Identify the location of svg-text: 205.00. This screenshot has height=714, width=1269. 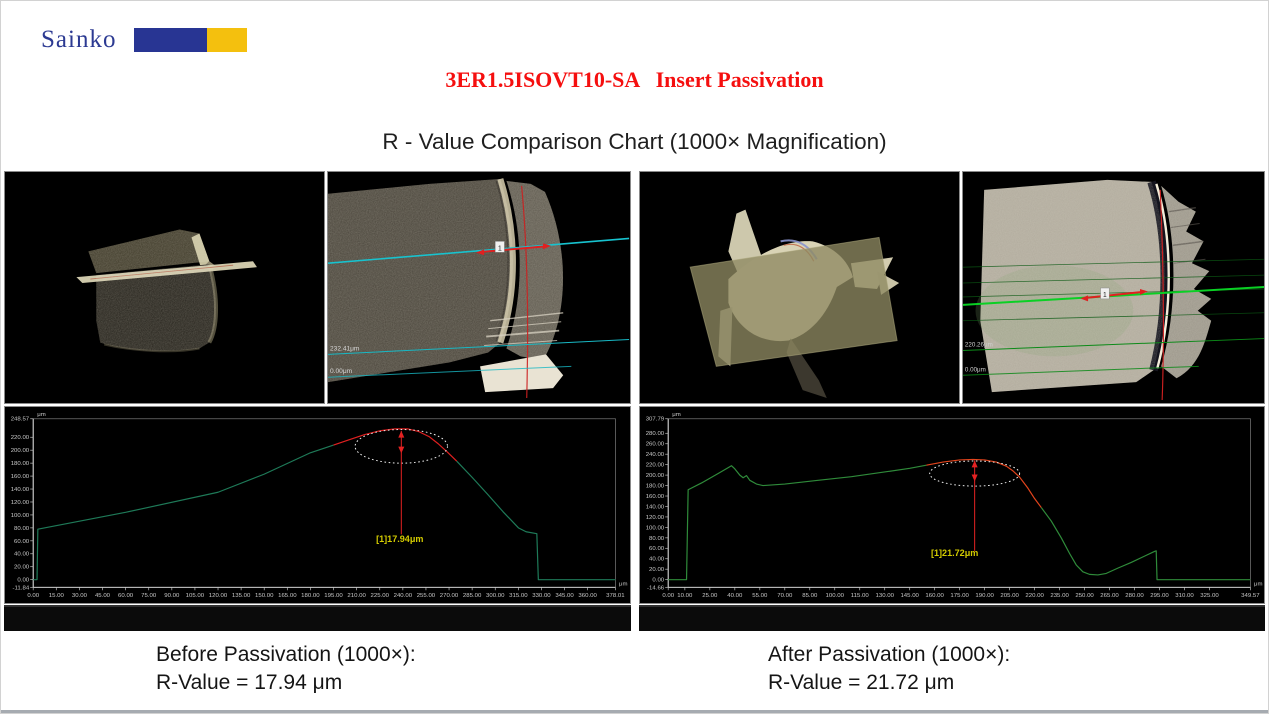
(1009, 596).